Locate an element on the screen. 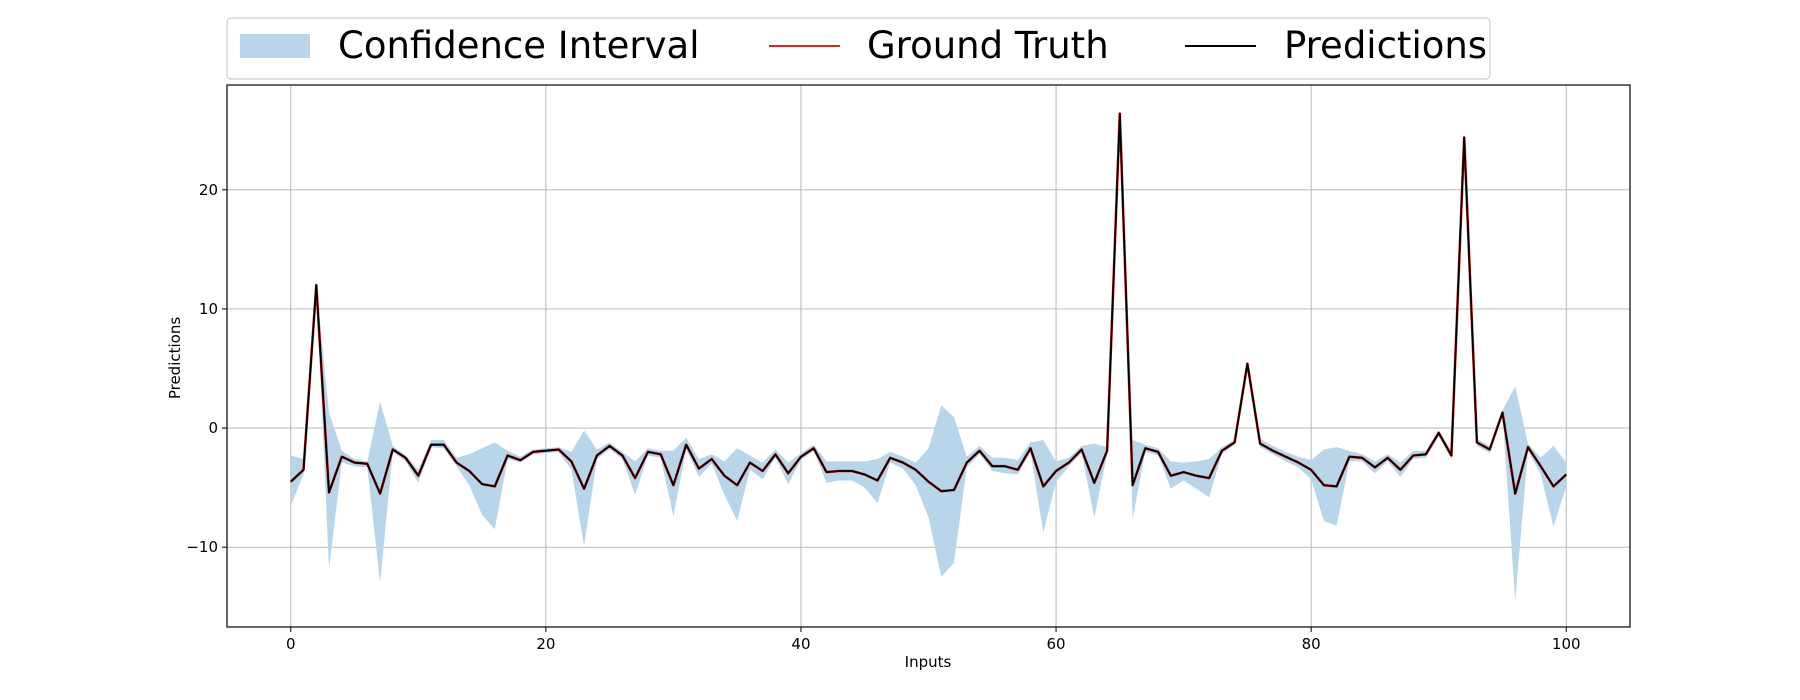  x-tick-label: 40 is located at coordinates (800, 644).